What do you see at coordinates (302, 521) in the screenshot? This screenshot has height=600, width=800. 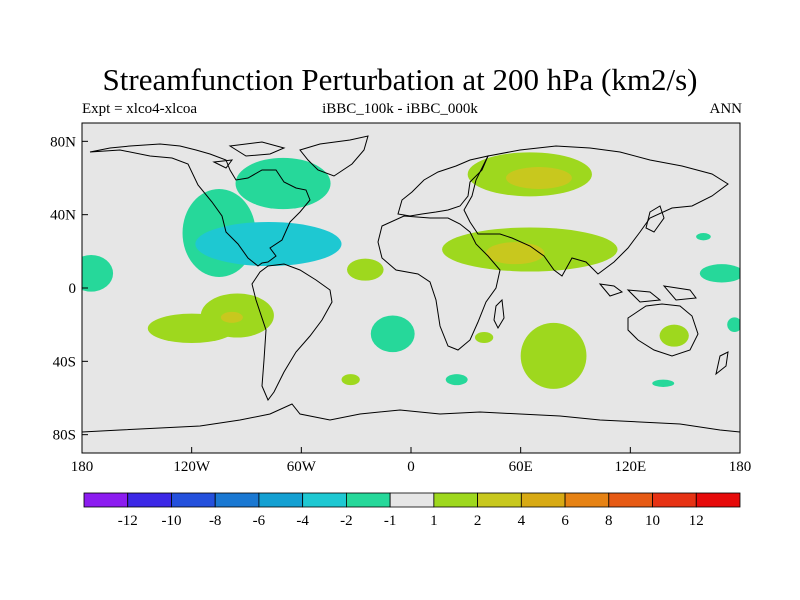 I see `colorbar-label: -4` at bounding box center [302, 521].